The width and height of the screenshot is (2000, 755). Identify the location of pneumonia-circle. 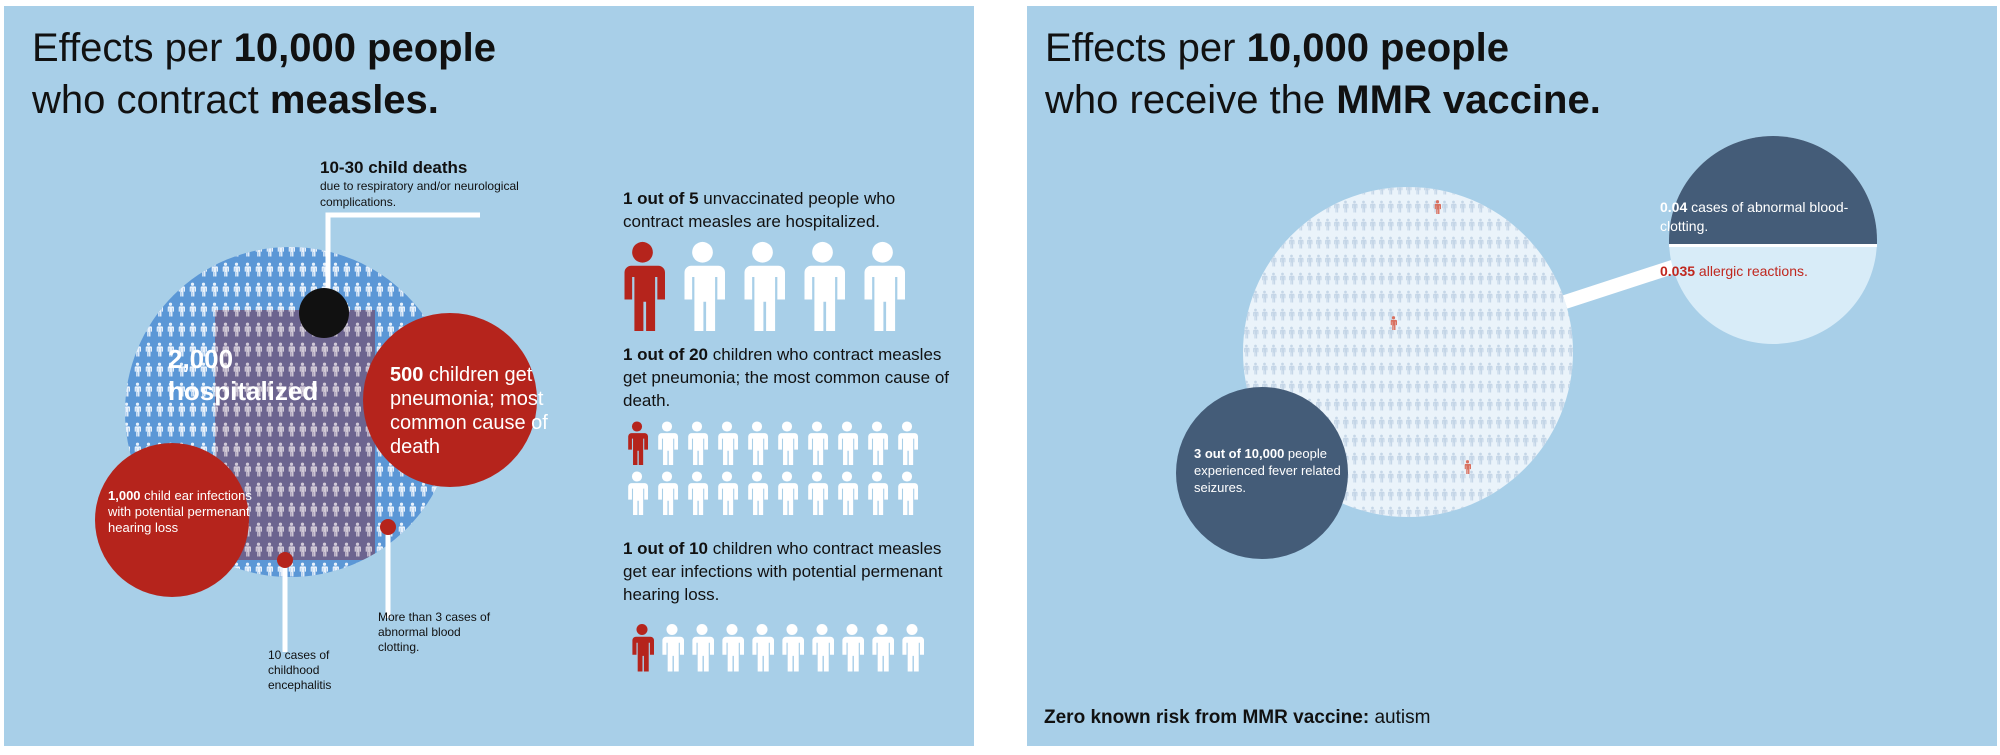
(450, 400).